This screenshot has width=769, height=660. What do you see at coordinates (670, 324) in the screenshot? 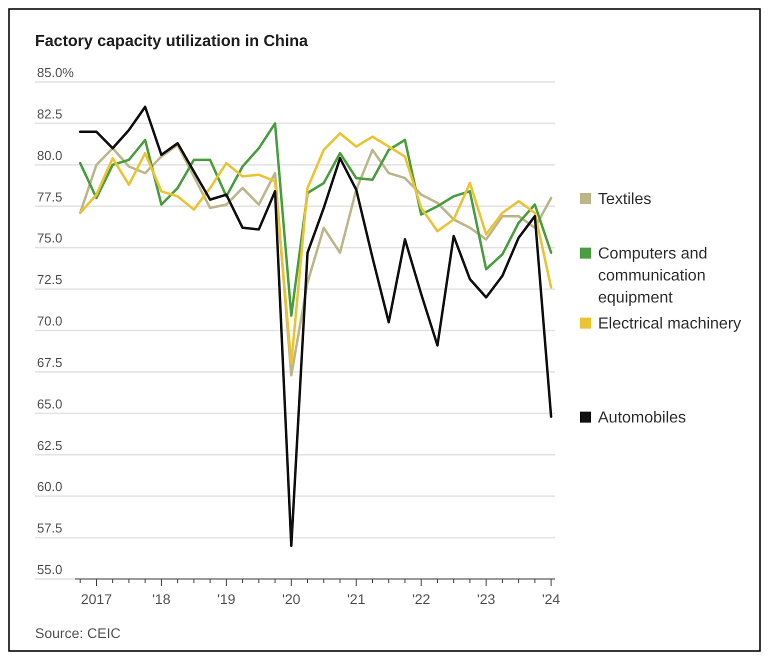
I see `legend-label: Electrical machinery` at bounding box center [670, 324].